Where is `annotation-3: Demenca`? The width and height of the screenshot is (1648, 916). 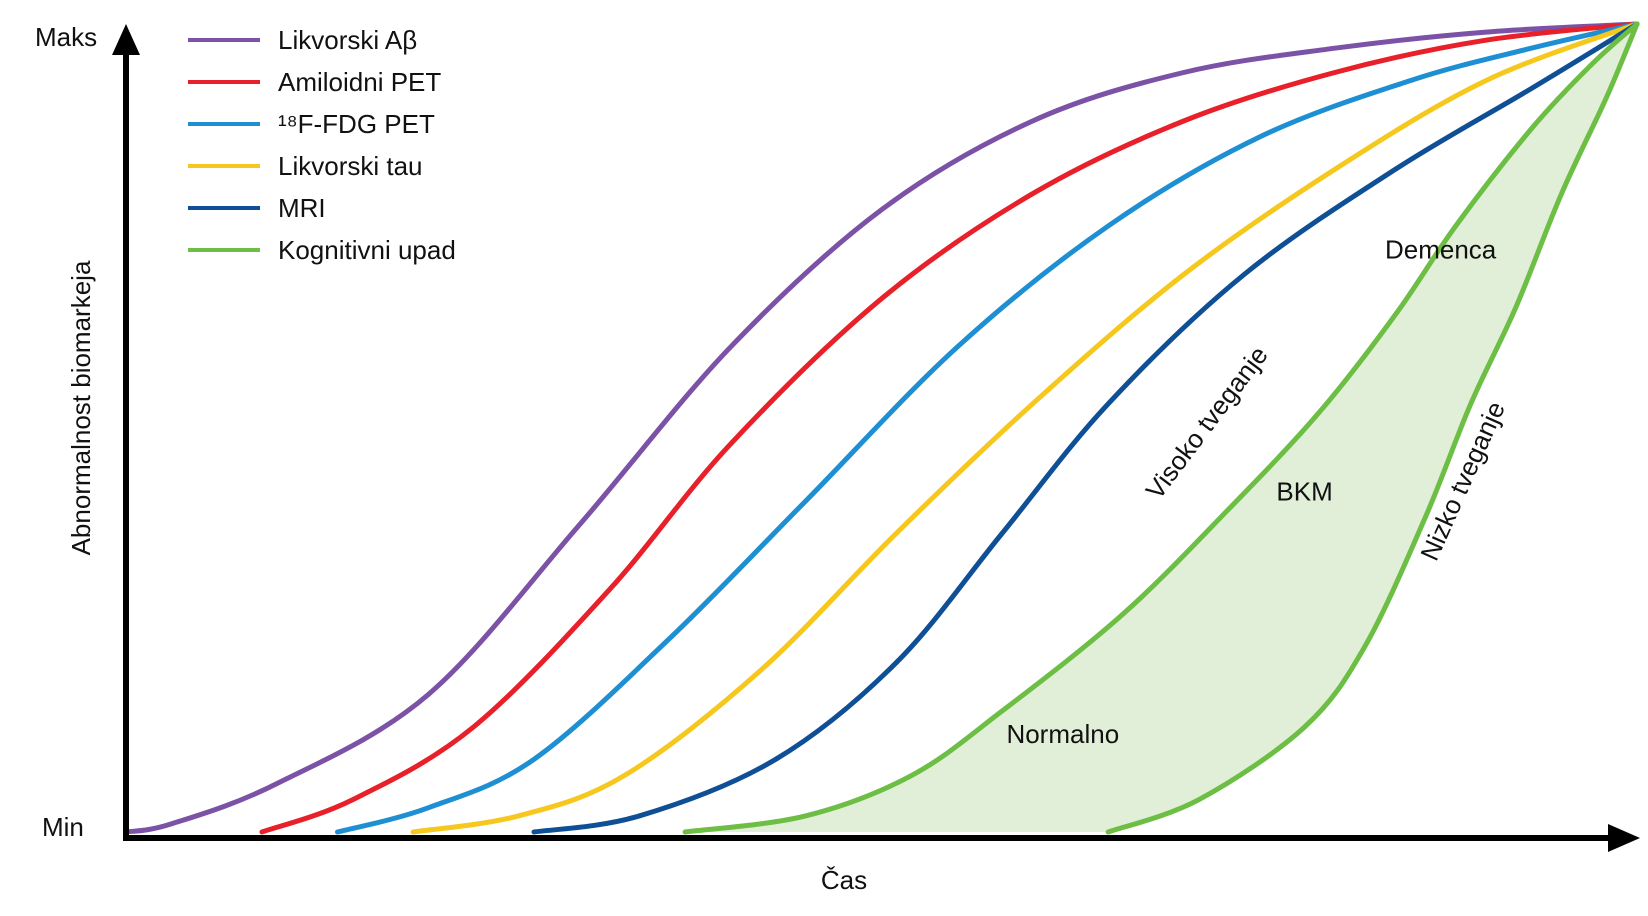 annotation-3: Demenca is located at coordinates (1441, 249).